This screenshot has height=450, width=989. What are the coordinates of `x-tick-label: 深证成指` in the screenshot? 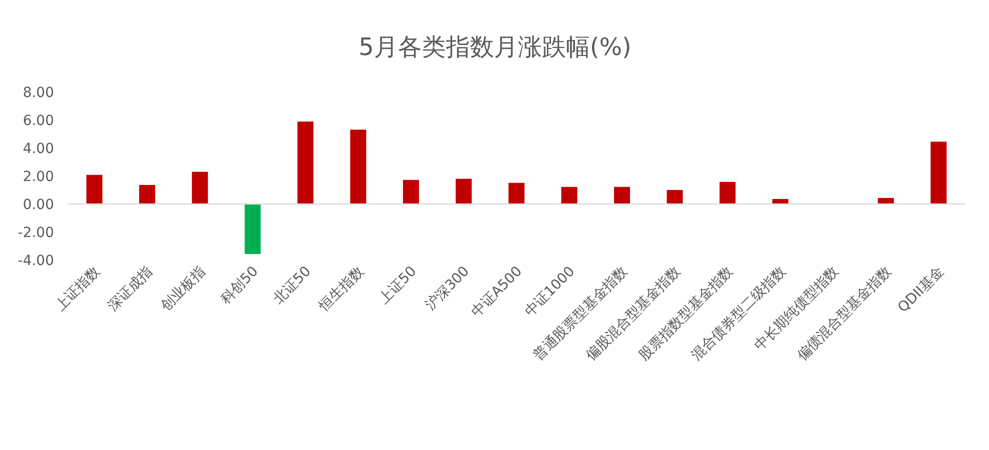 It's located at (130, 289).